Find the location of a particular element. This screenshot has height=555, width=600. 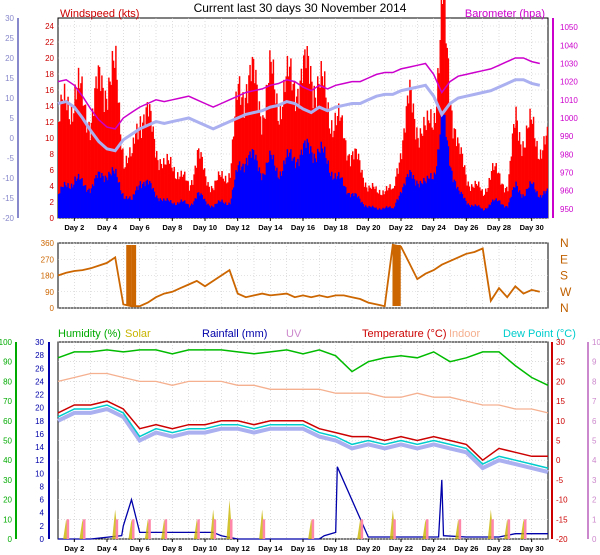

y-outer-tick-label: 20 is located at coordinates (9, 58).